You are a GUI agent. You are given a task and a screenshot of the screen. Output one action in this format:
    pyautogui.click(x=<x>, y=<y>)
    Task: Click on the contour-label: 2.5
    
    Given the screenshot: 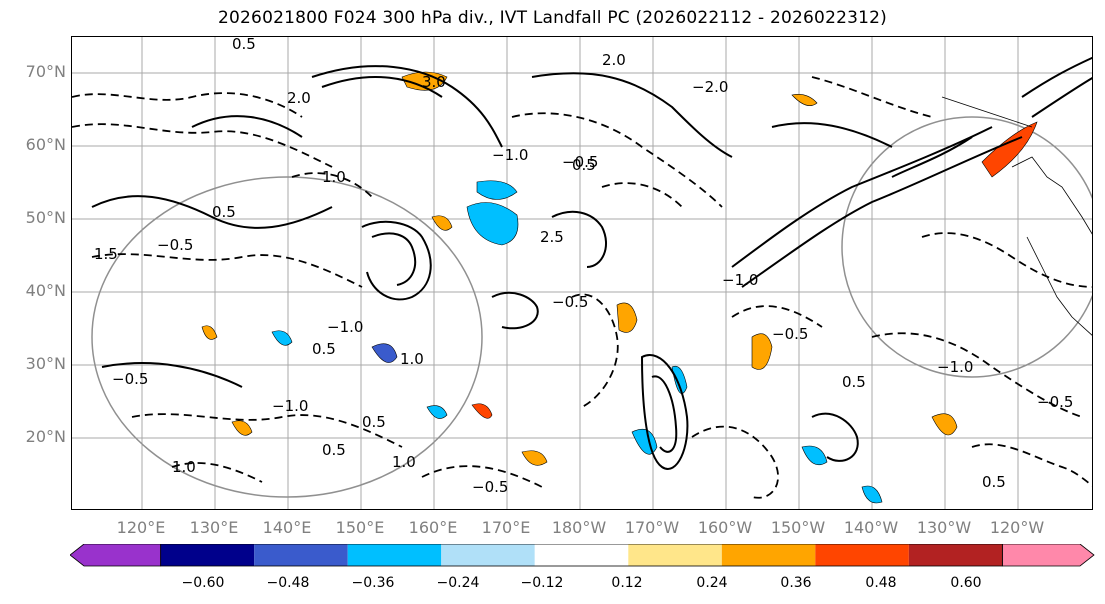 What is the action you would take?
    pyautogui.click(x=552, y=237)
    